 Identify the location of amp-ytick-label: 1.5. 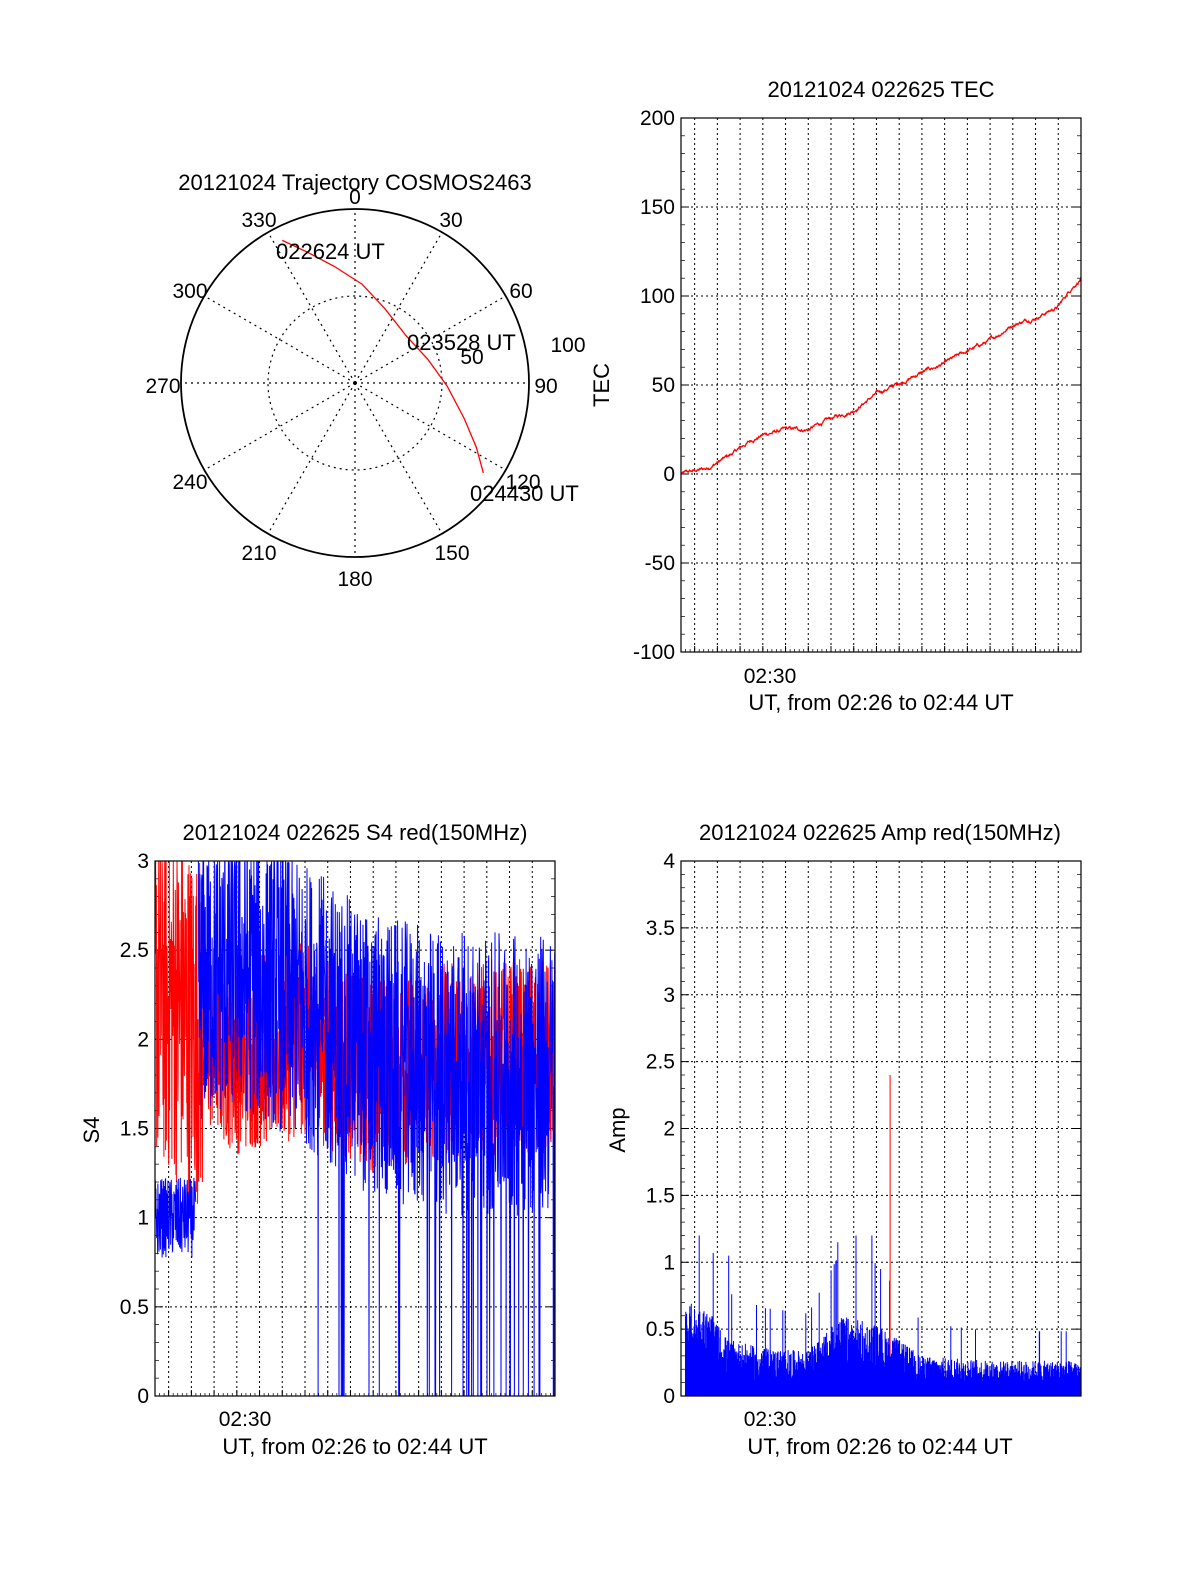
(660, 1195).